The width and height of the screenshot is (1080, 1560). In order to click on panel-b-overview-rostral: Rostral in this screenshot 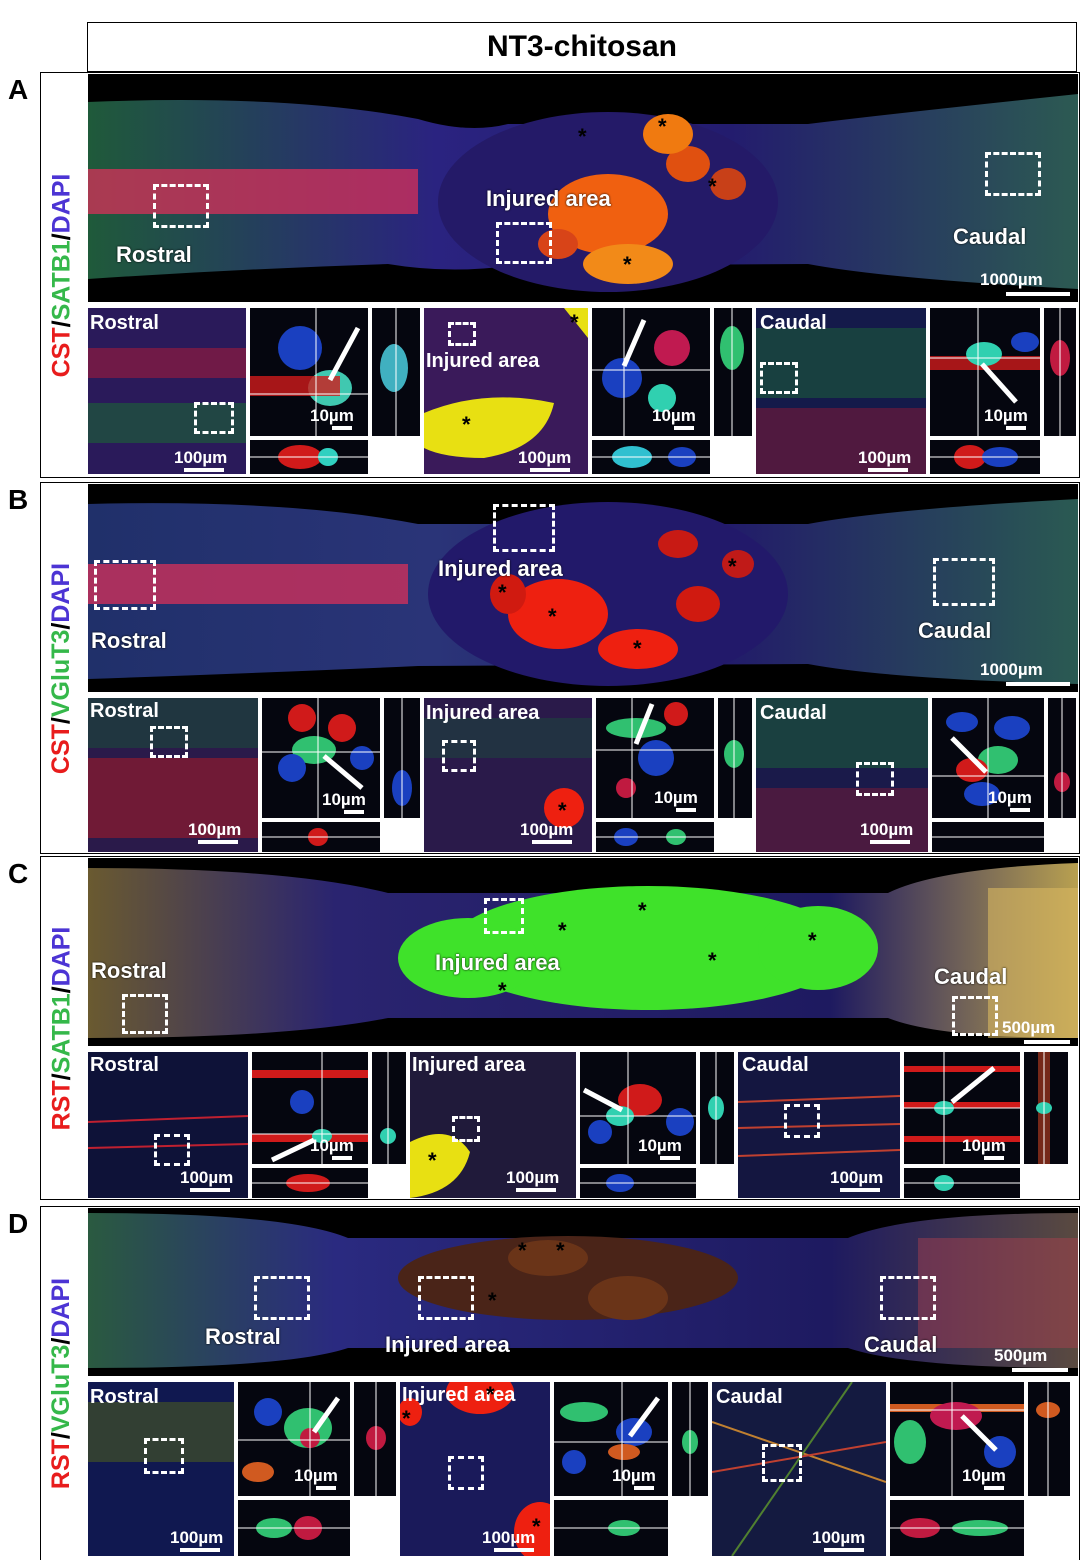, I will do `click(129, 640)`.